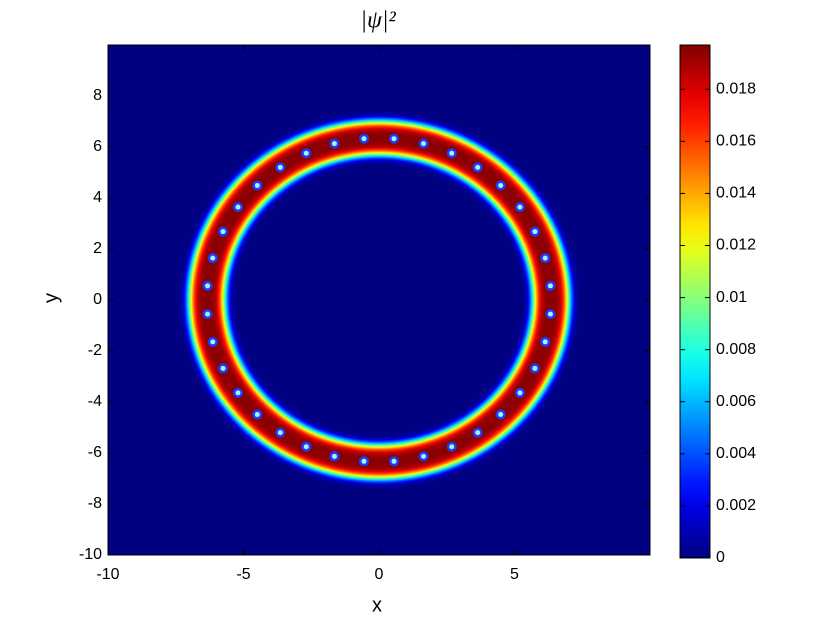 The height and width of the screenshot is (630, 830). Describe the element at coordinates (377, 605) in the screenshot. I see `x-axis-label: x` at that location.